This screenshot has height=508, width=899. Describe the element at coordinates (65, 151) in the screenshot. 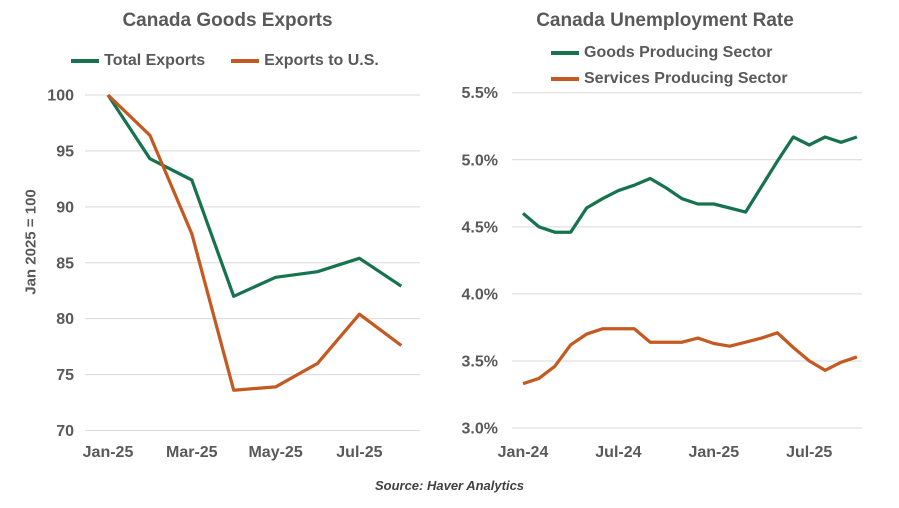

I see `y-tick-label: 95` at that location.